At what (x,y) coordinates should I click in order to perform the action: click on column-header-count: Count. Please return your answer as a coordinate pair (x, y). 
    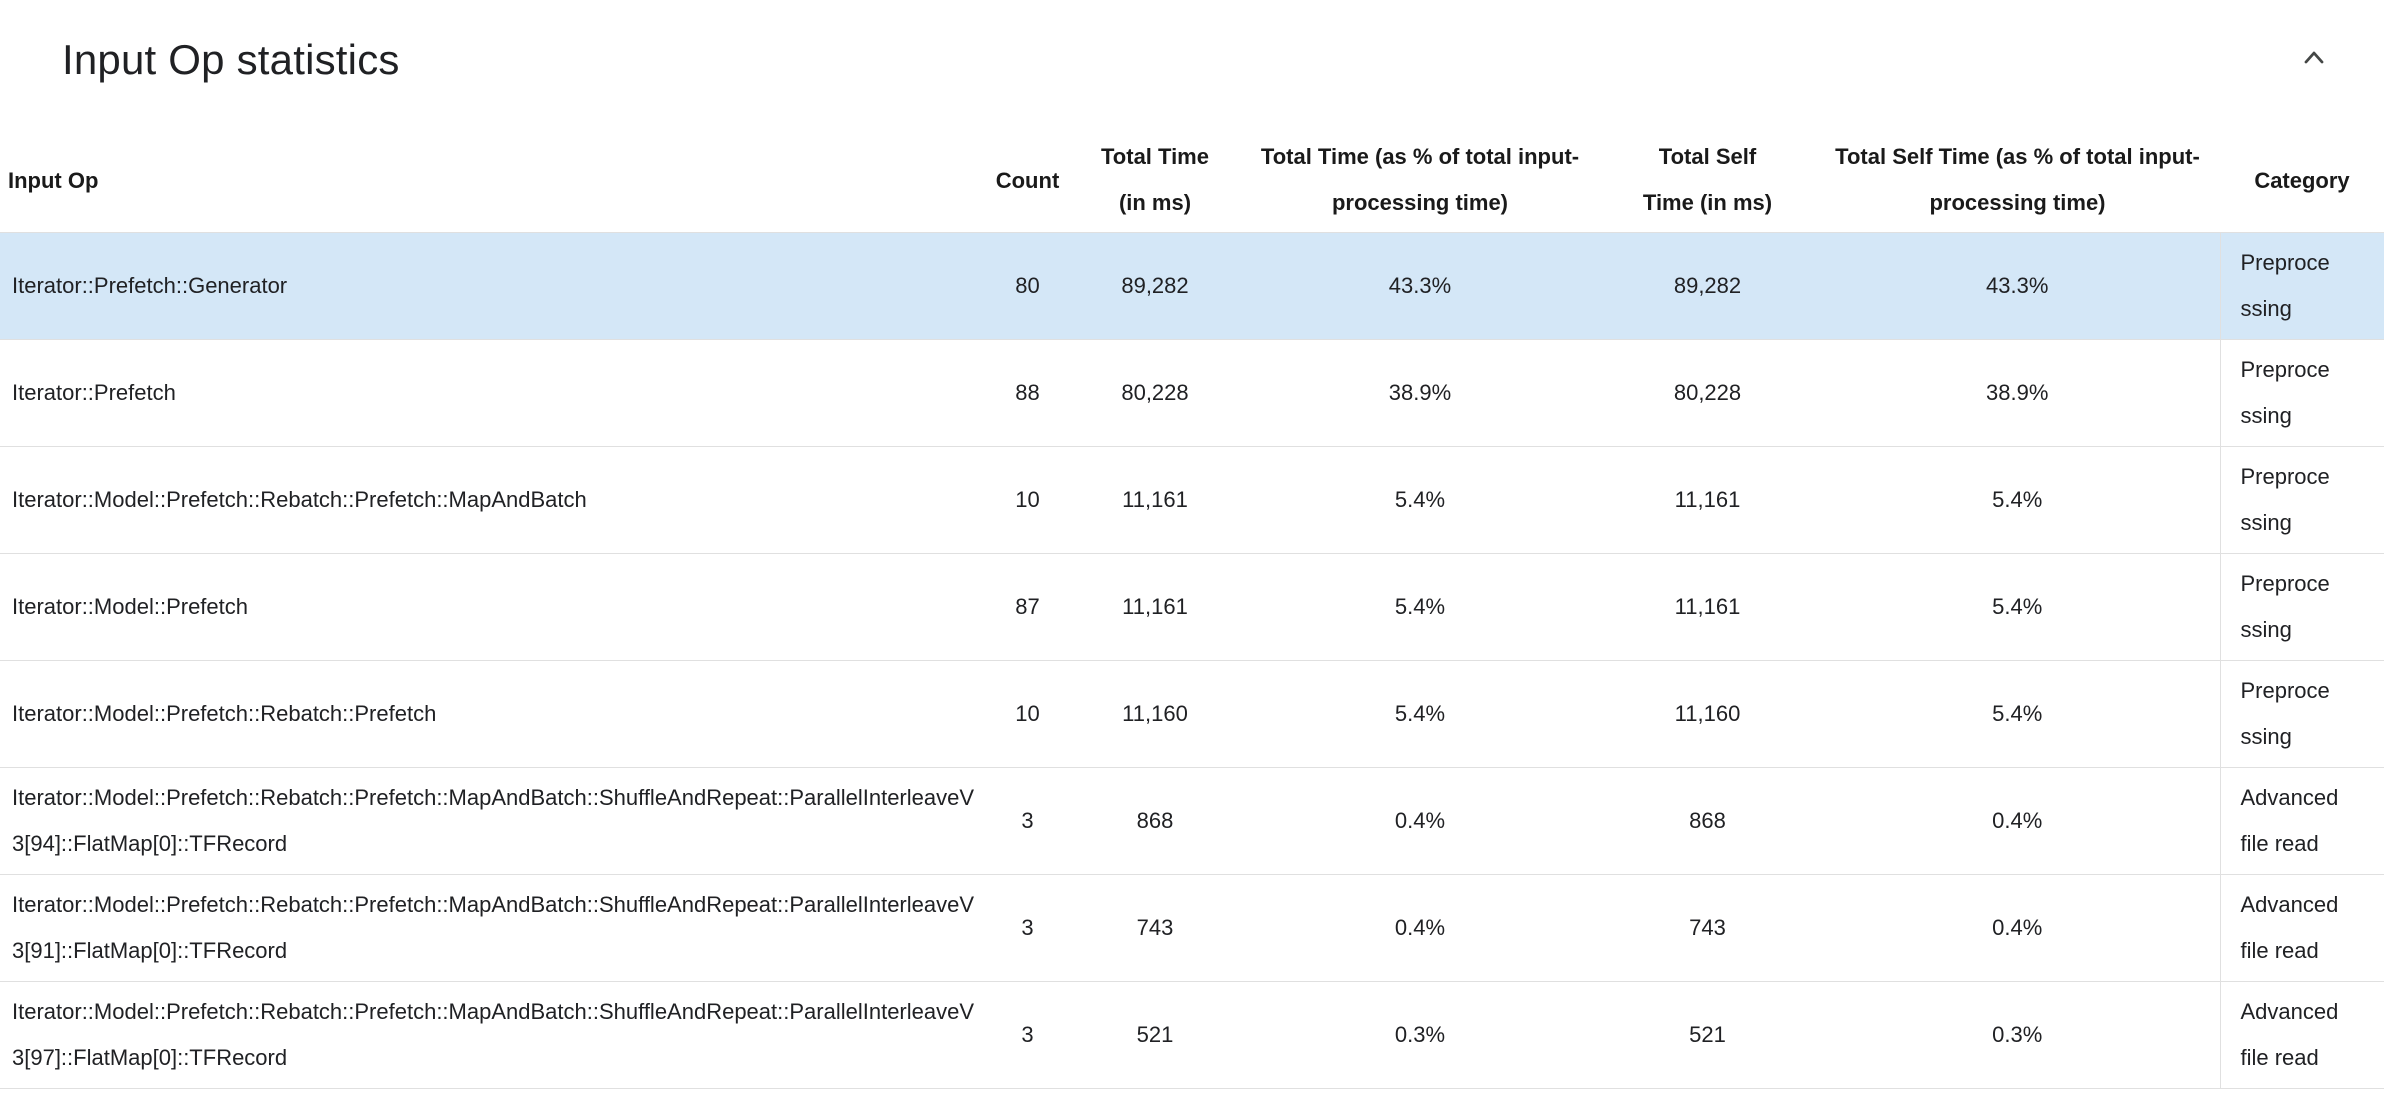
    Looking at the image, I should click on (1027, 180).